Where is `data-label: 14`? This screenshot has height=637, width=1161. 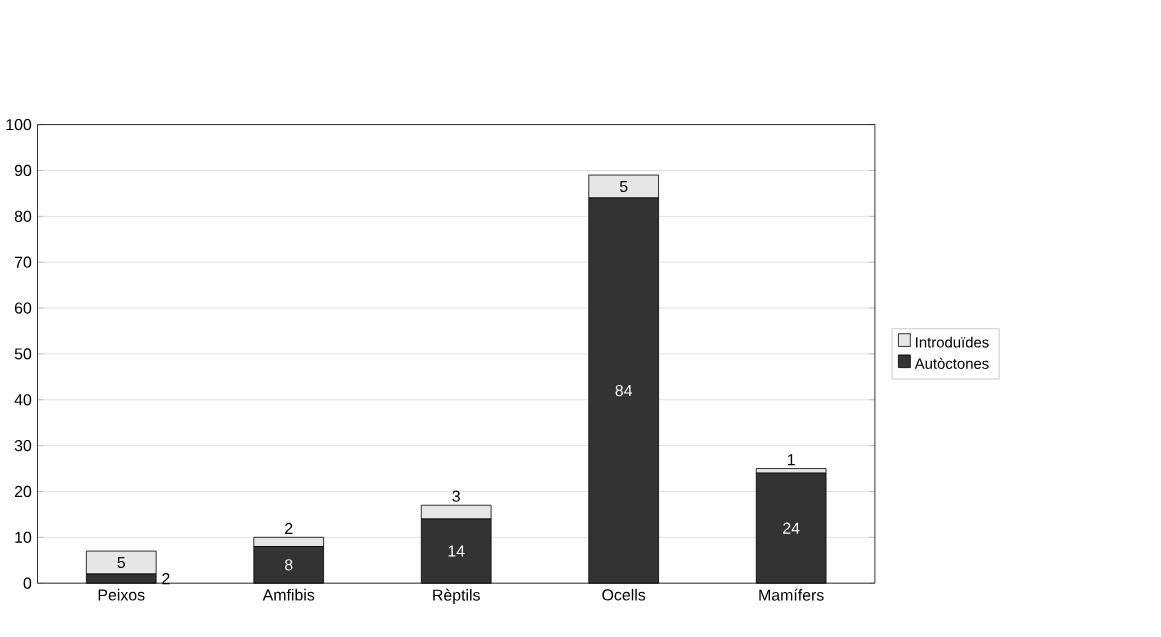
data-label: 14 is located at coordinates (456, 551).